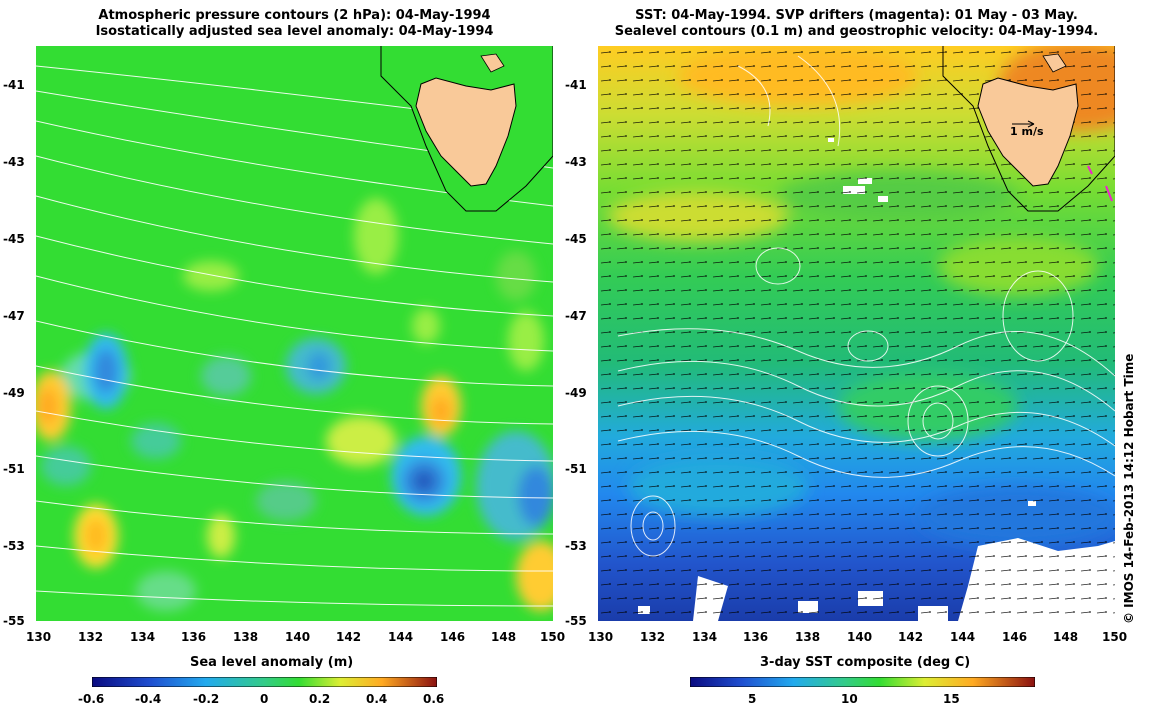 This screenshot has height=710, width=1150. Describe the element at coordinates (91, 699) in the screenshot. I see `cb-tick: -0.6` at that location.